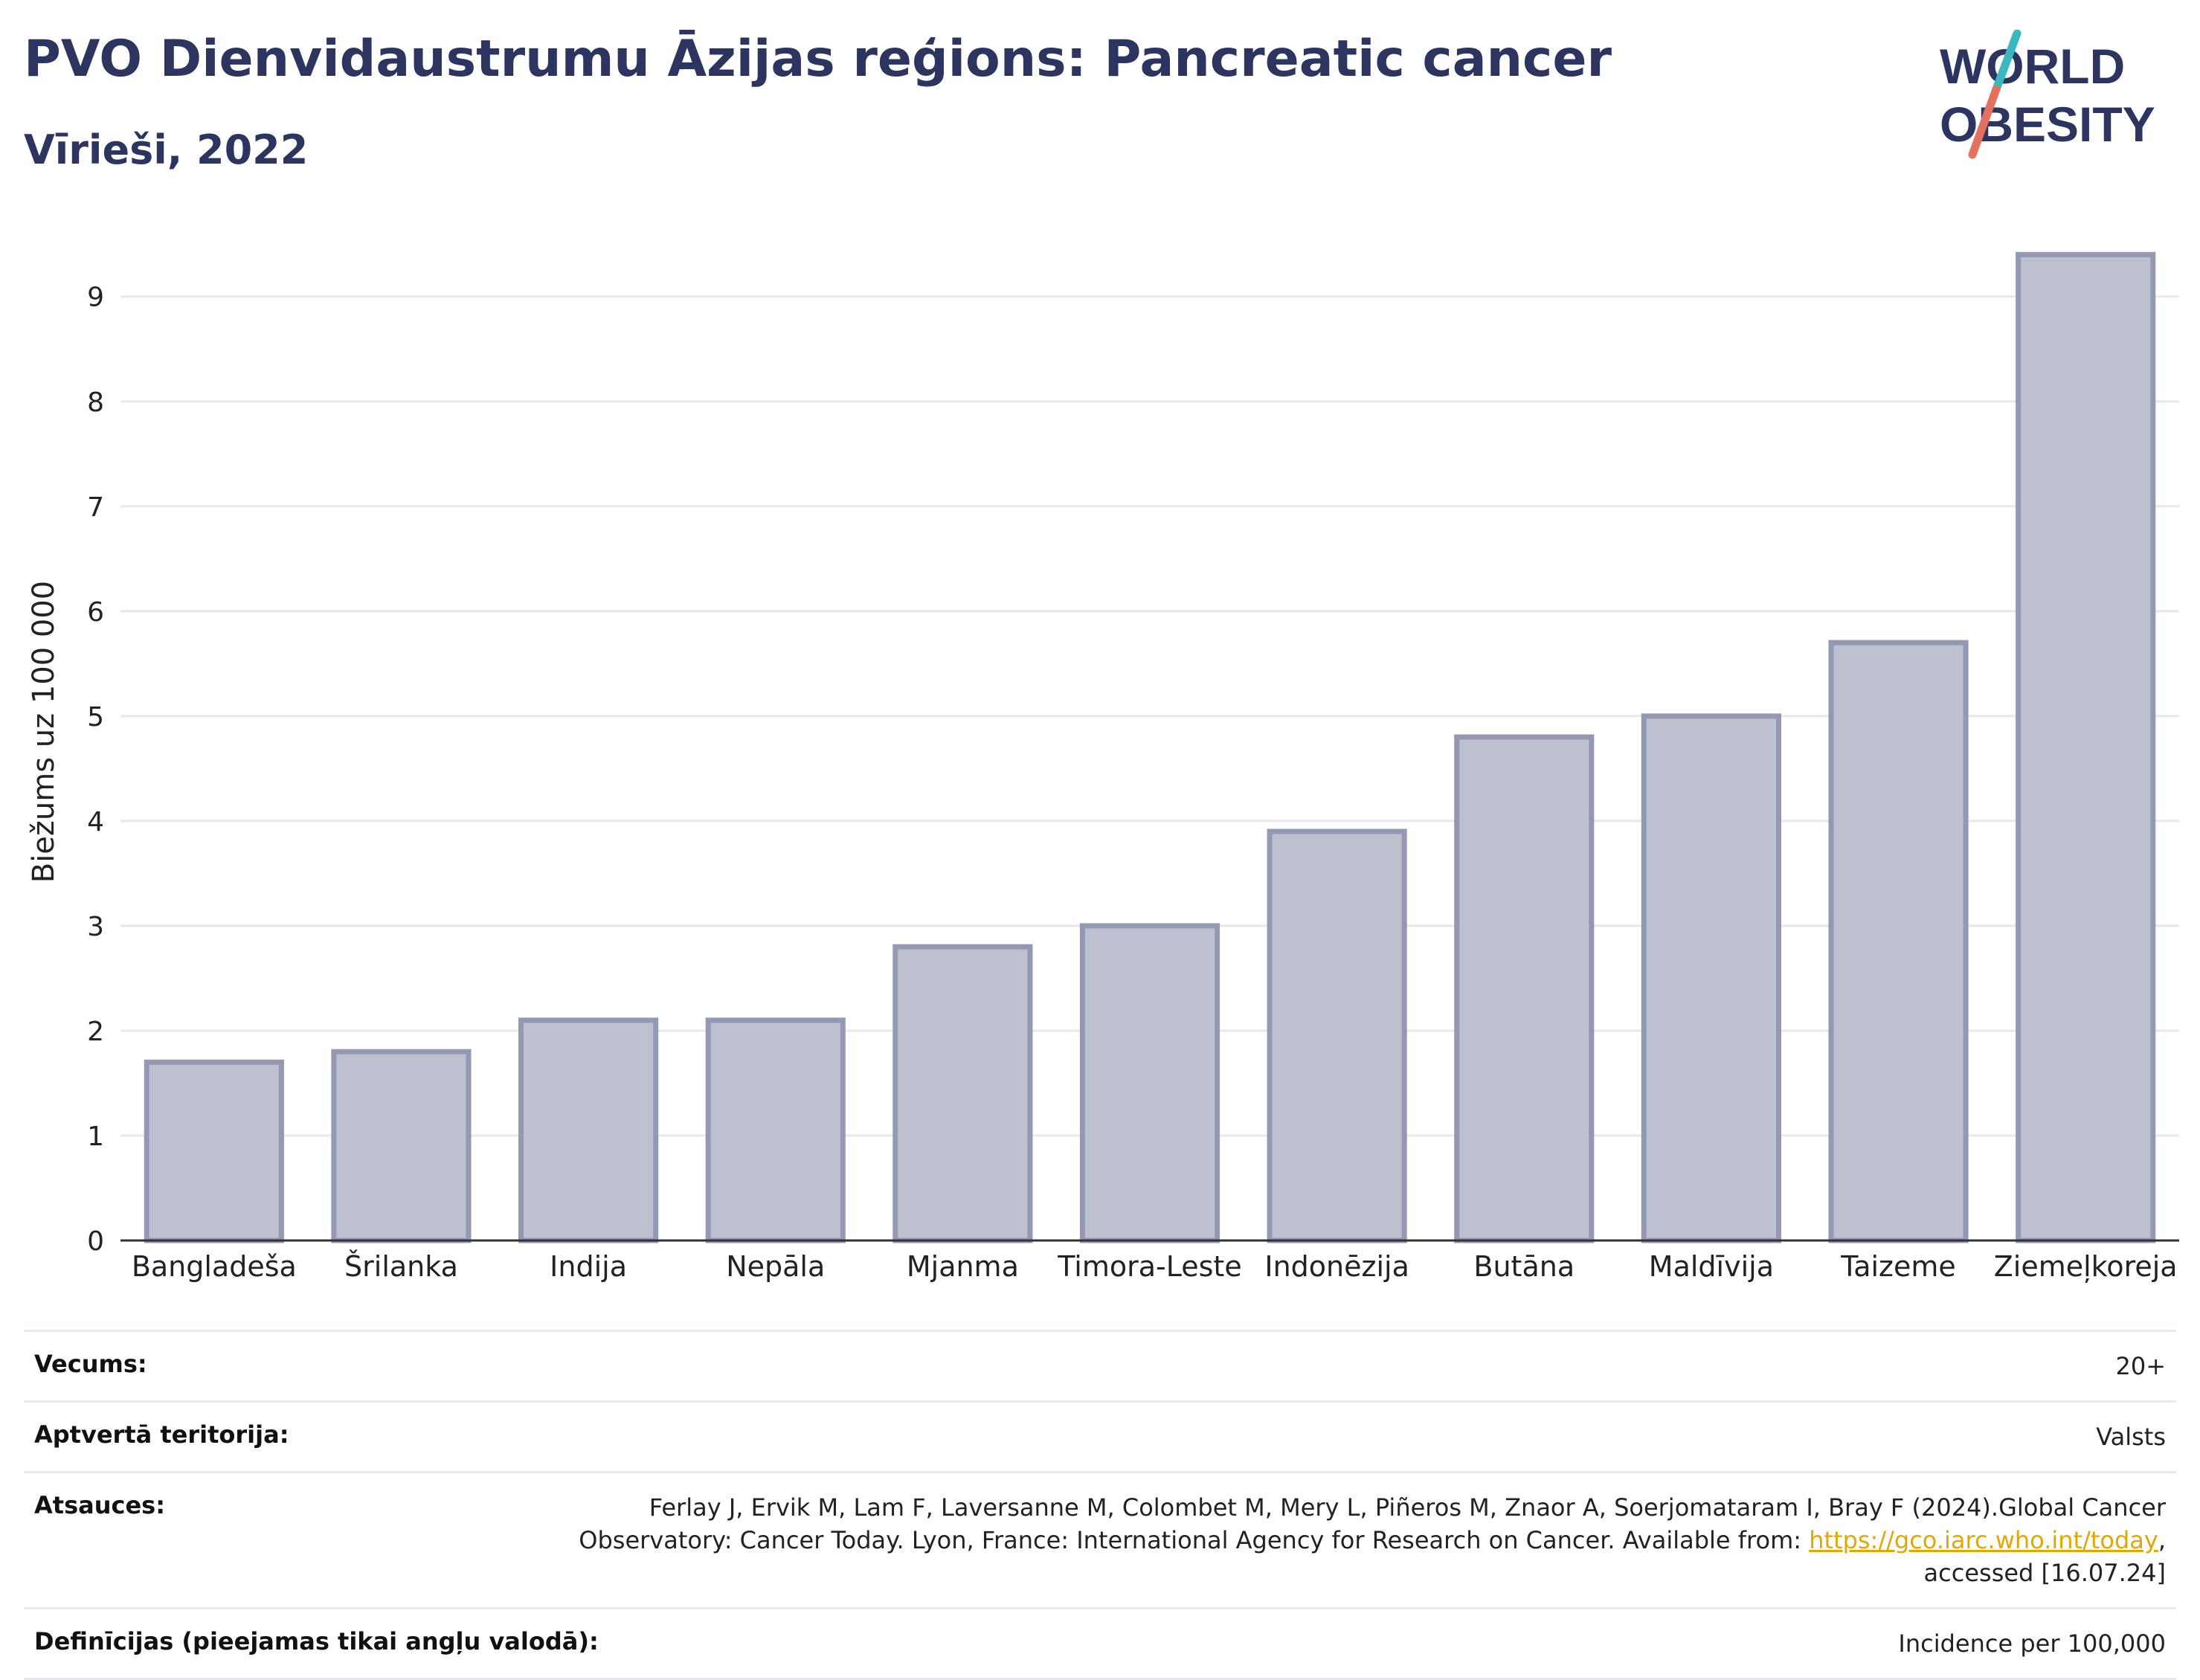 This screenshot has height=1680, width=2200. What do you see at coordinates (1100, 1365) in the screenshot?
I see `meta-row-age: Vecums: 20+` at bounding box center [1100, 1365].